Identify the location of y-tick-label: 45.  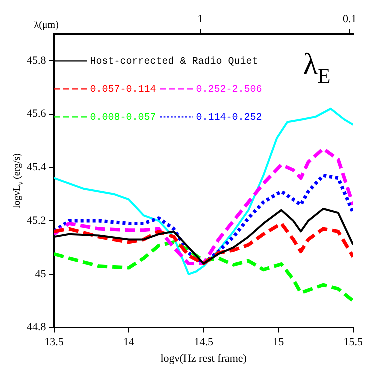
(41, 274).